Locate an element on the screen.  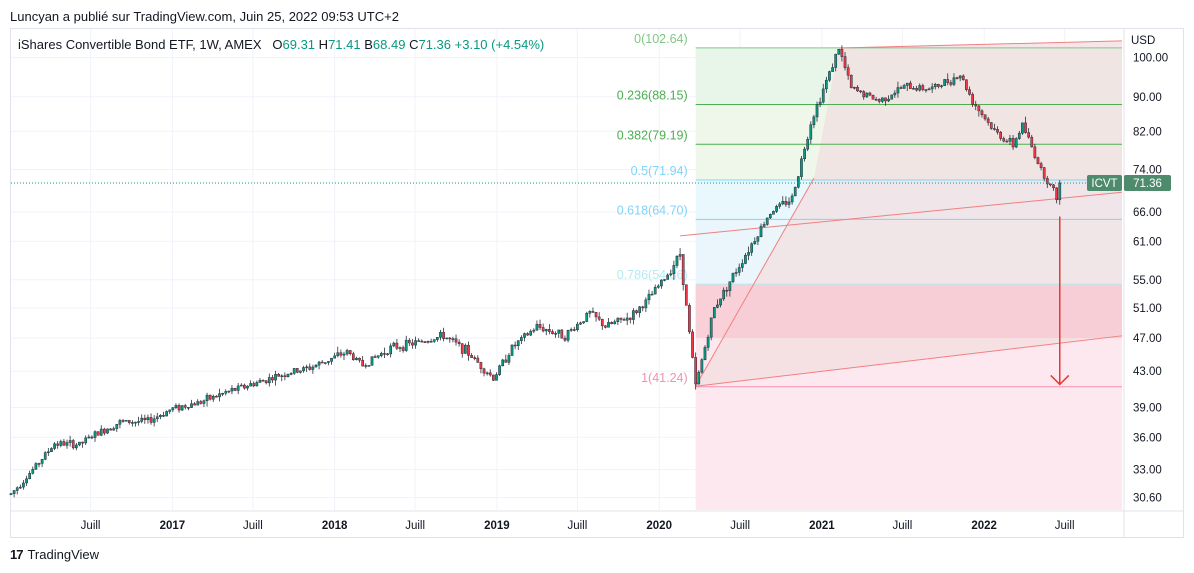
price-tick-label: 33.00 is located at coordinates (1147, 471).